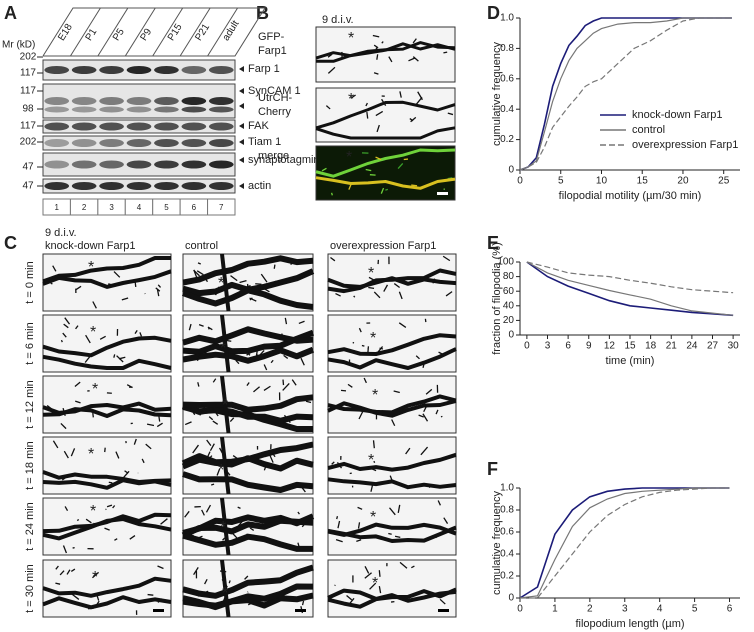  I want to click on lane-label: P21, so click(202, 32).